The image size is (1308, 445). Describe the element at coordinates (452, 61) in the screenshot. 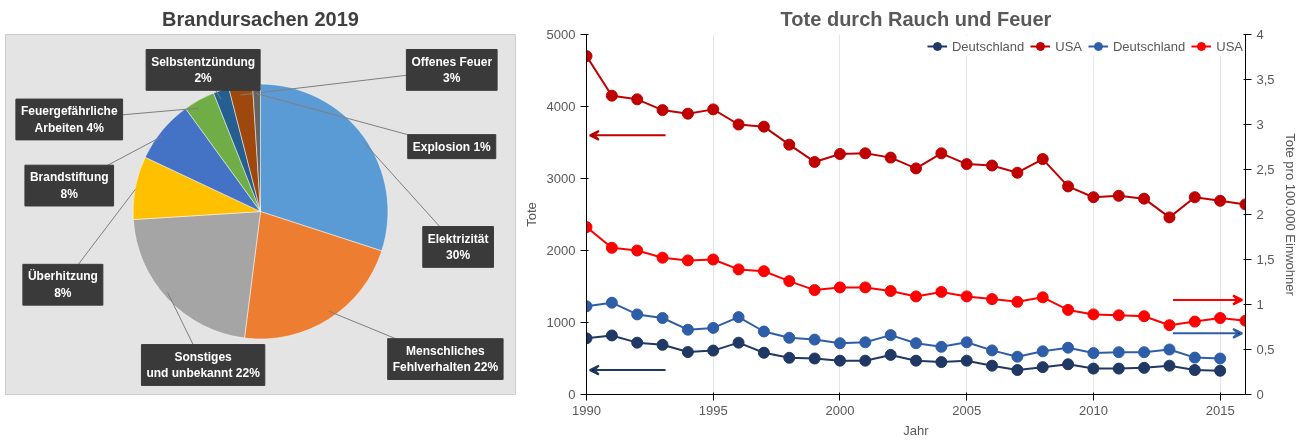

I see `slice-label: Offenes Feuer` at that location.